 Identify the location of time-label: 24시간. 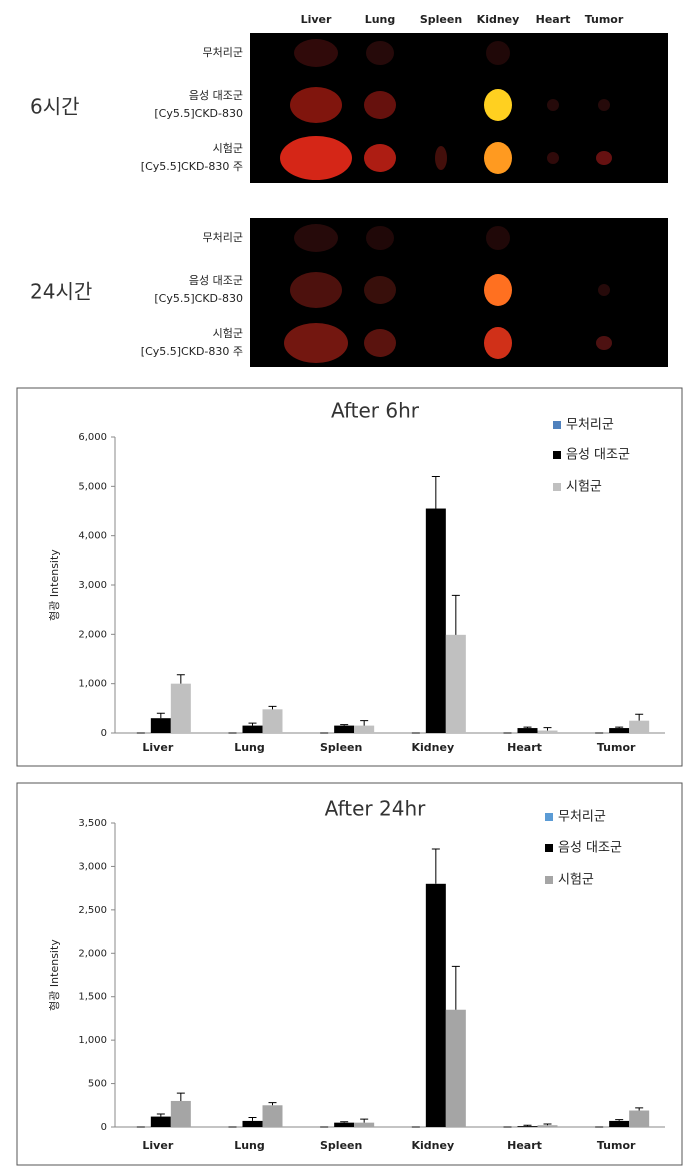
(61, 292).